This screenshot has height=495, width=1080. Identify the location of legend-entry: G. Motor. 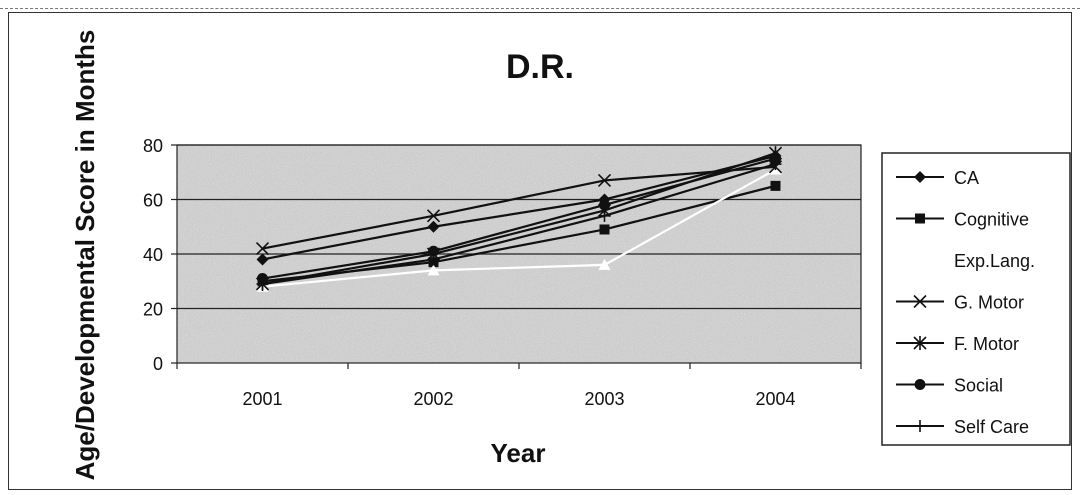
(960, 303).